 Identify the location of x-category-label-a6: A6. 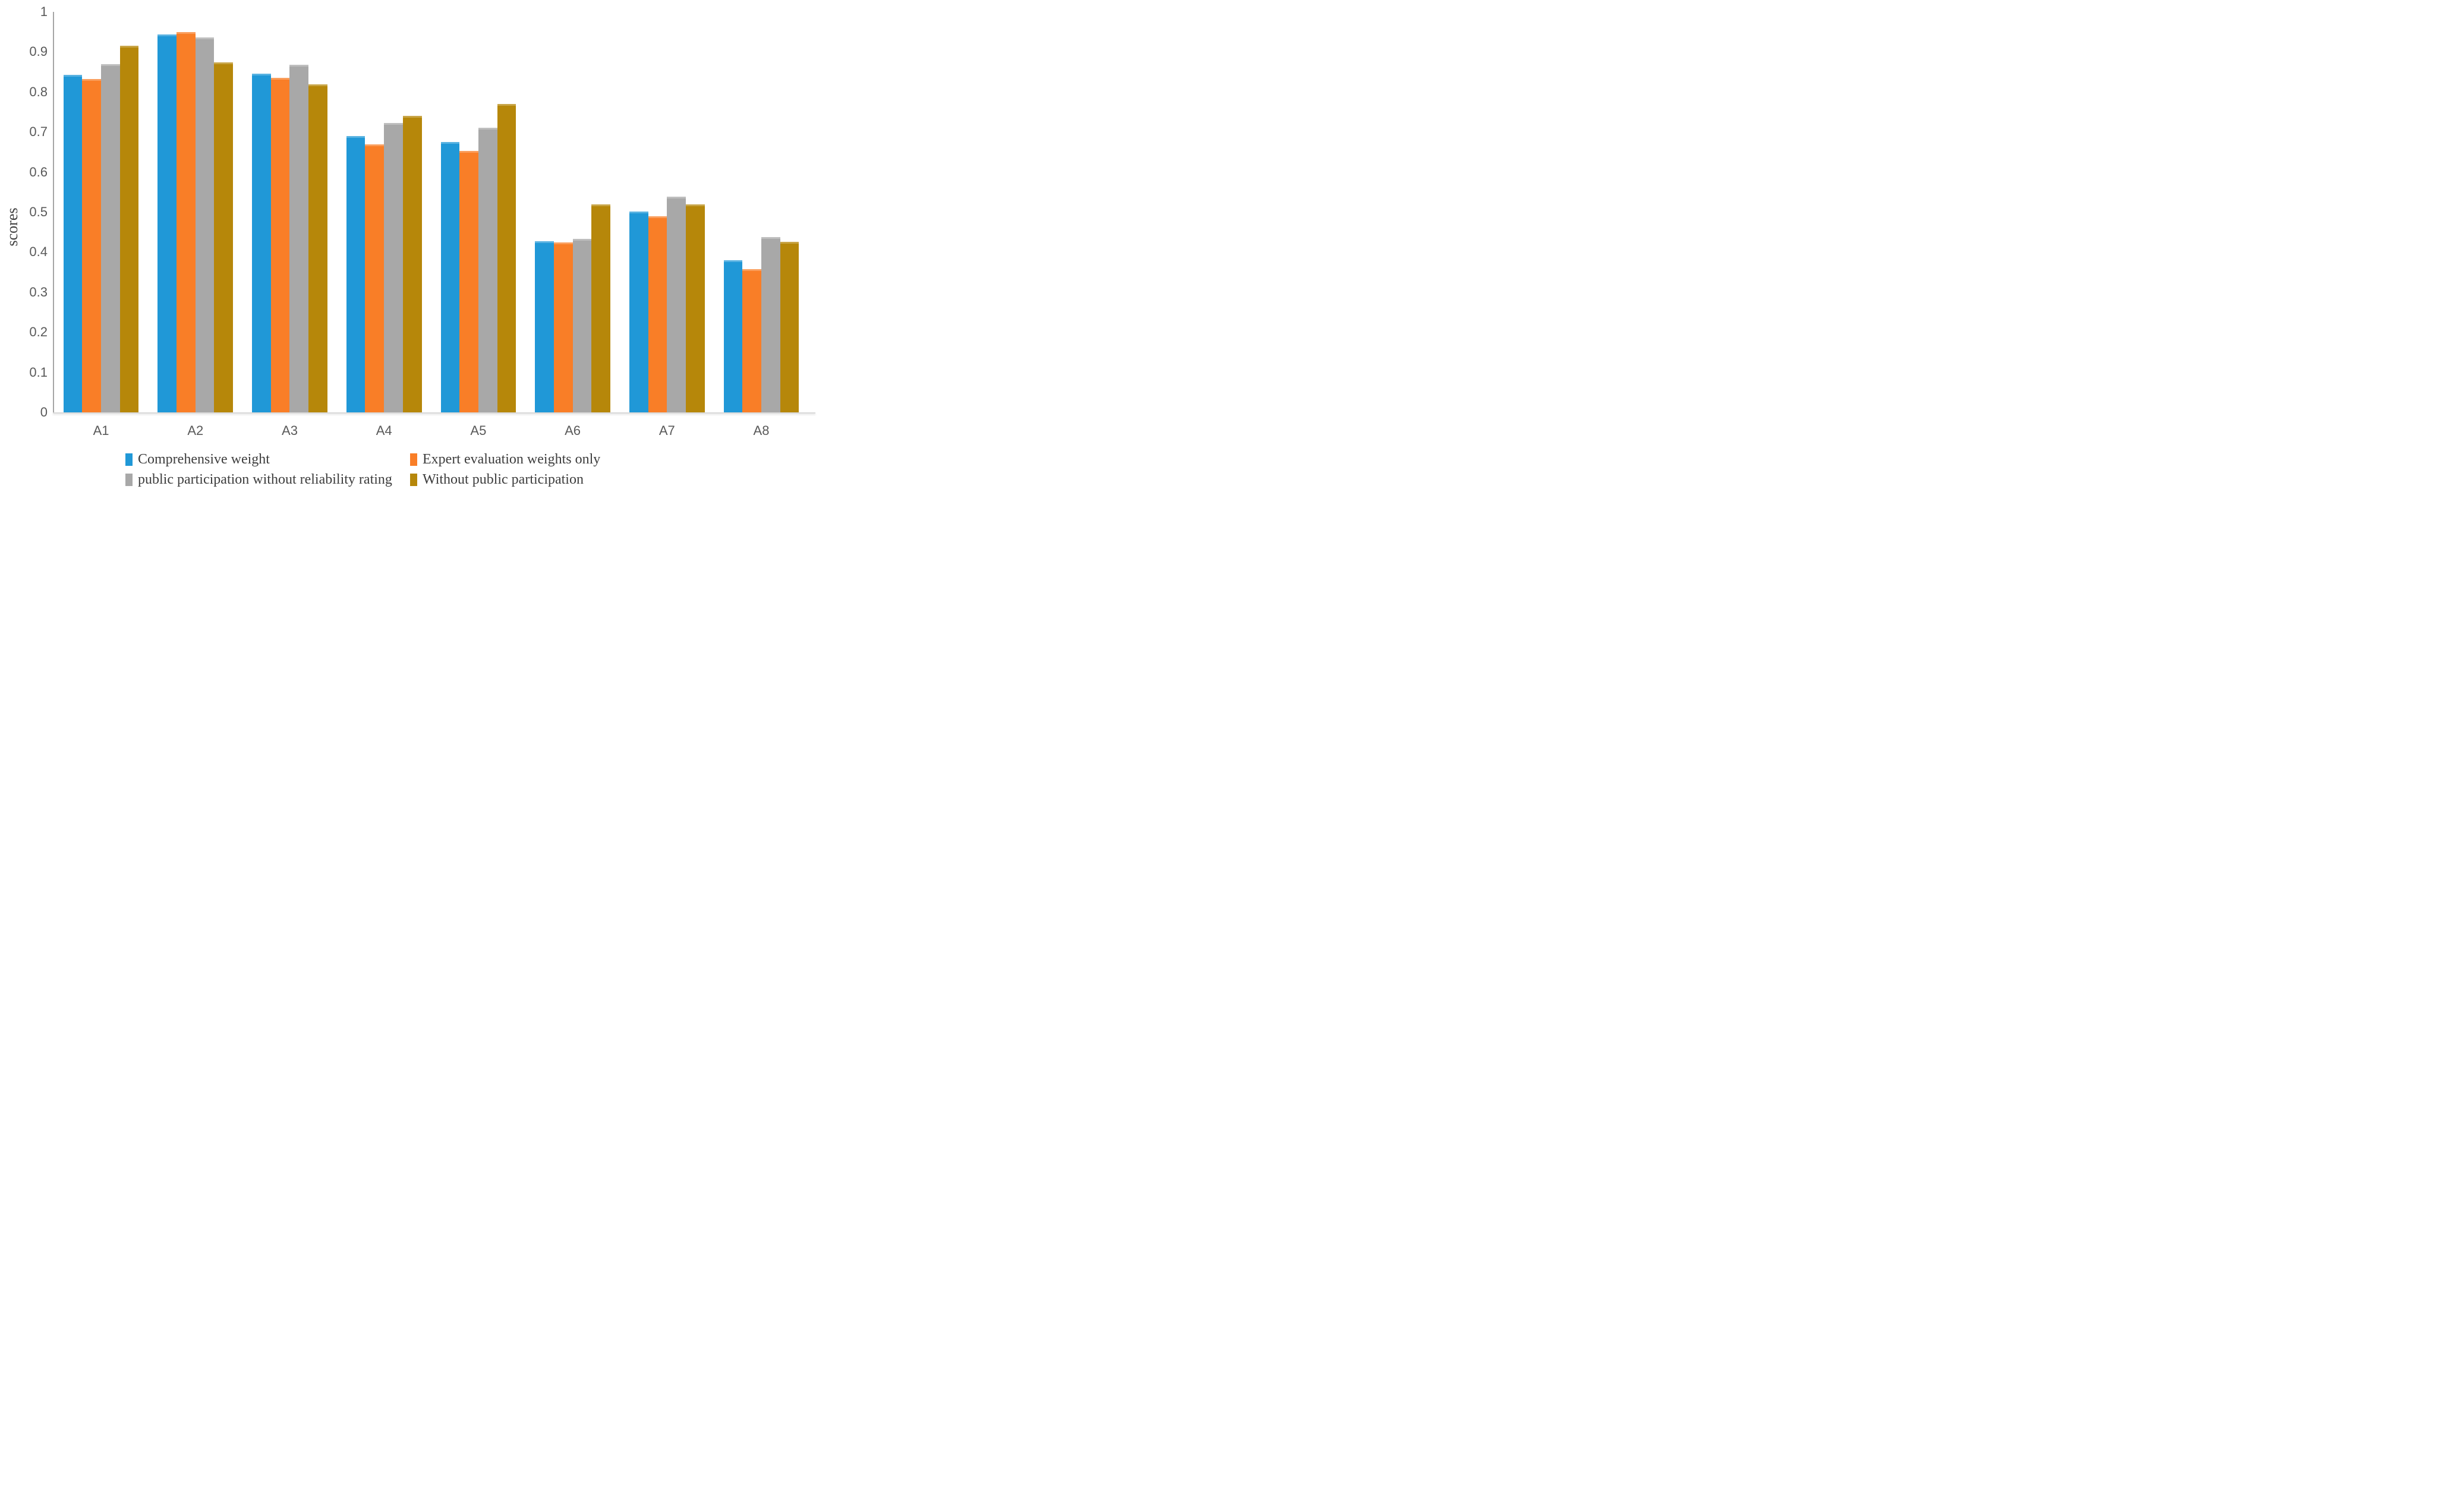
(573, 430).